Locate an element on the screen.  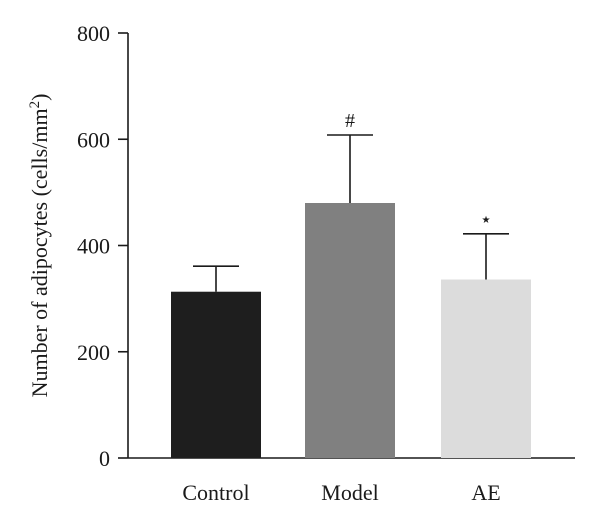
y-tick-label: 600 is located at coordinates (93, 139).